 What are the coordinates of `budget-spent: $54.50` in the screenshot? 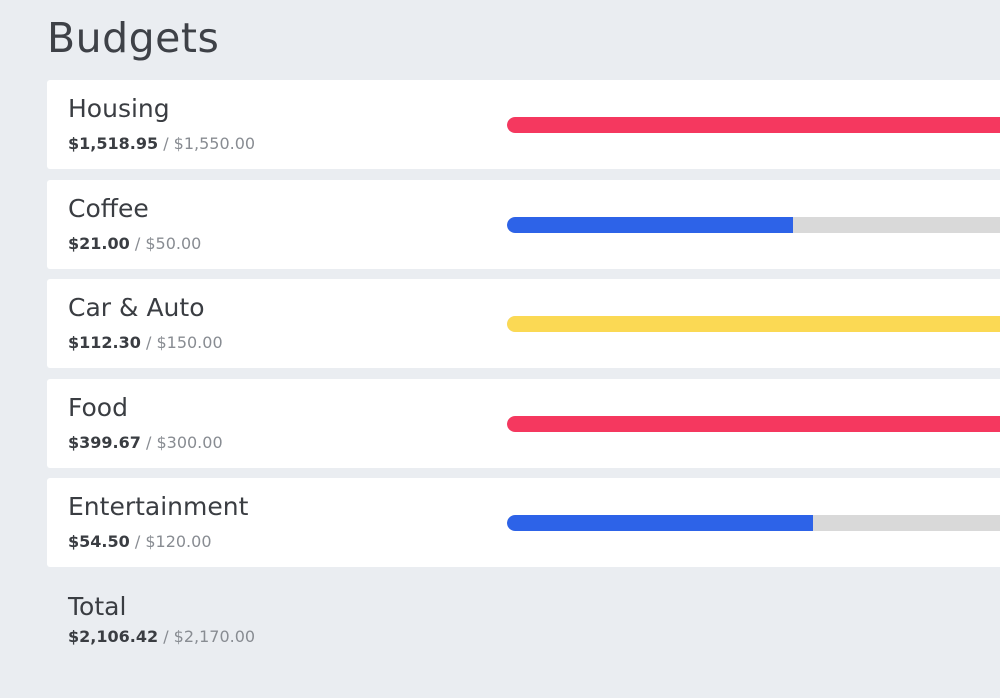 It's located at (99, 541).